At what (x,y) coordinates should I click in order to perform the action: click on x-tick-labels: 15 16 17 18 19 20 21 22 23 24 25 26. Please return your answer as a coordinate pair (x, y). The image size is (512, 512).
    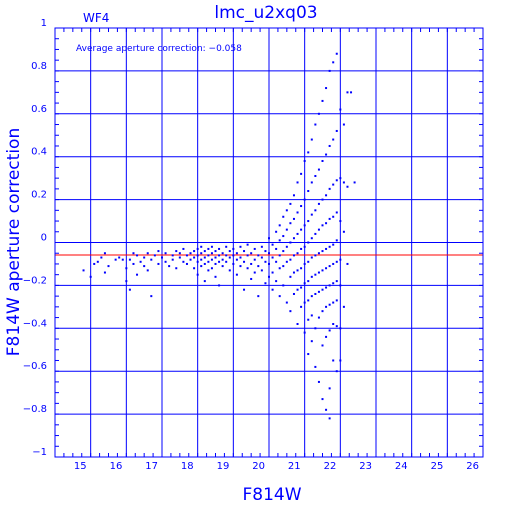
    Looking at the image, I should click on (276, 466).